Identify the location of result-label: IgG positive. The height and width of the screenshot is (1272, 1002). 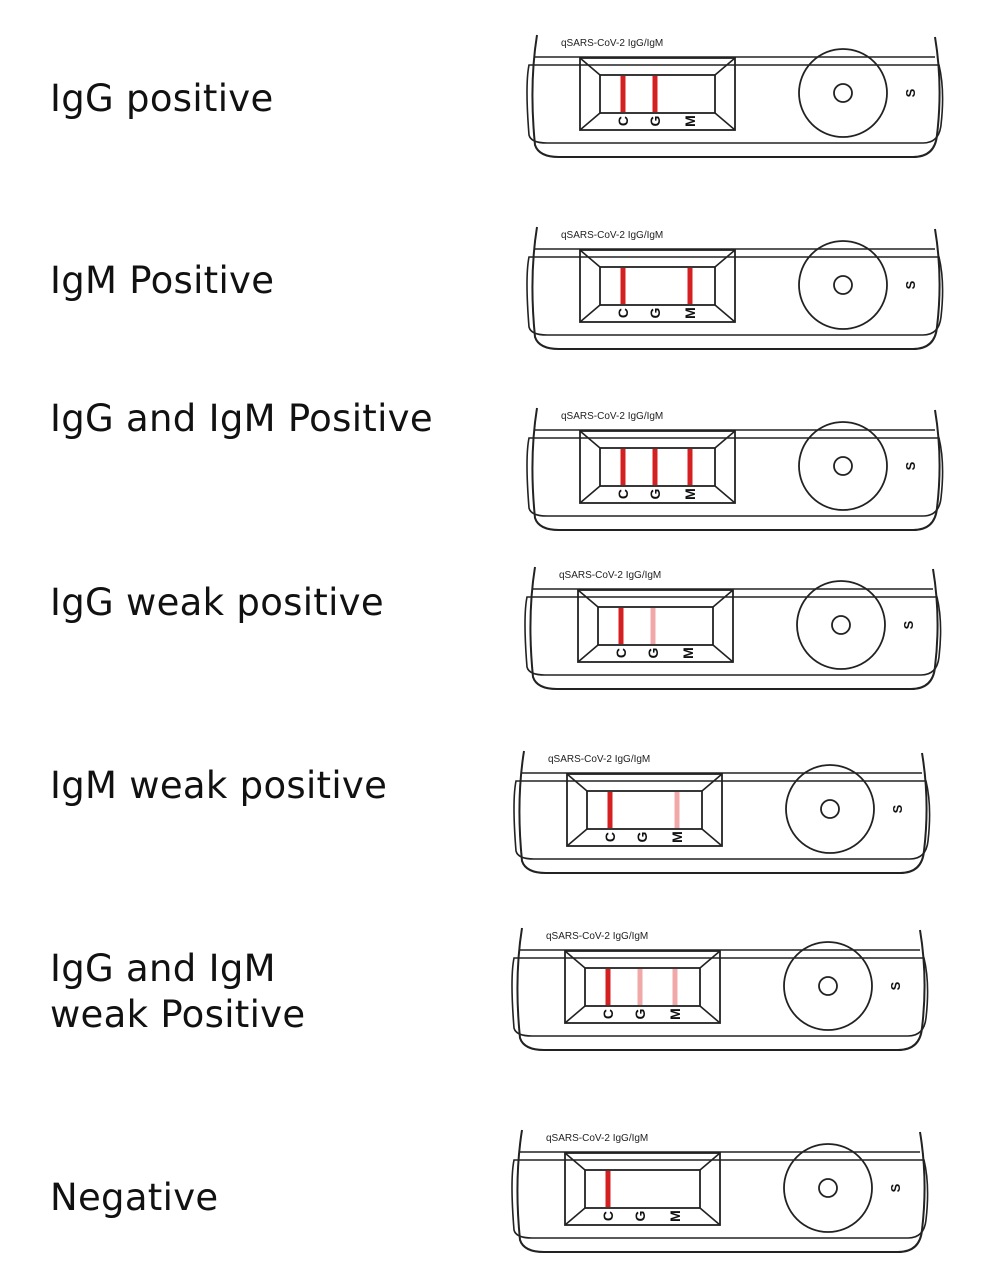
(162, 98).